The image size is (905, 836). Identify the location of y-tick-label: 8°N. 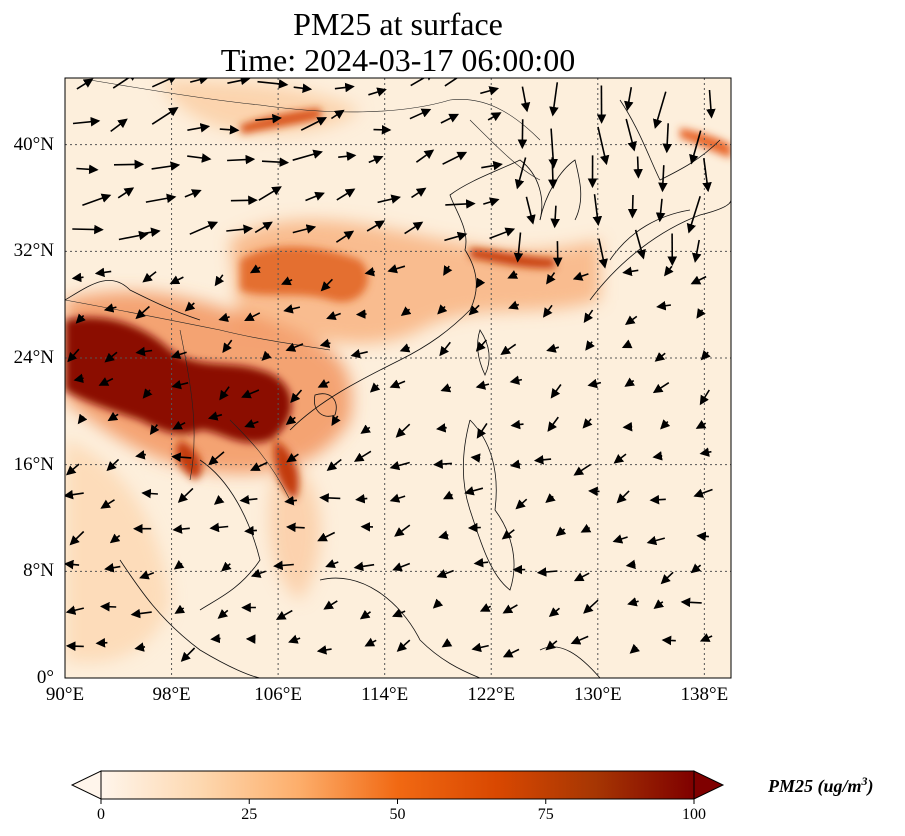
(38, 571).